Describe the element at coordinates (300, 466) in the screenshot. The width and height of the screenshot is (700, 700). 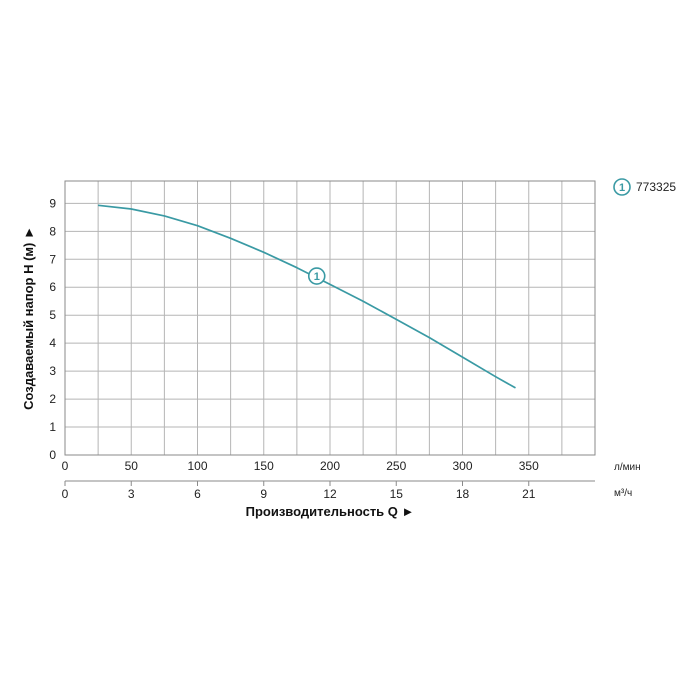
I see `x-tick-labels-lpm: 0 50 100 150 200 250 300 350` at that location.